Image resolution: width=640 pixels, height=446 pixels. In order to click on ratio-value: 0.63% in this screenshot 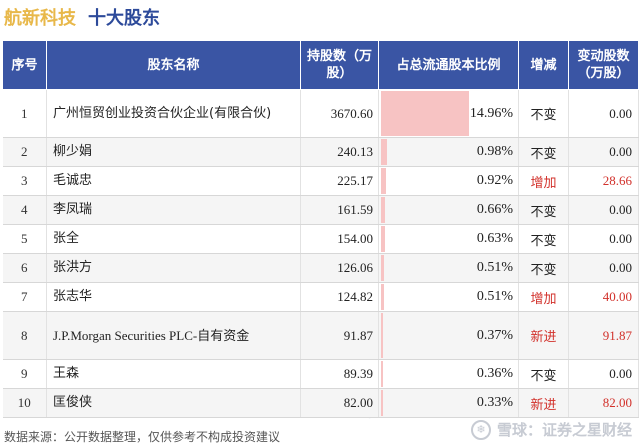, I will do `click(494, 238)`.